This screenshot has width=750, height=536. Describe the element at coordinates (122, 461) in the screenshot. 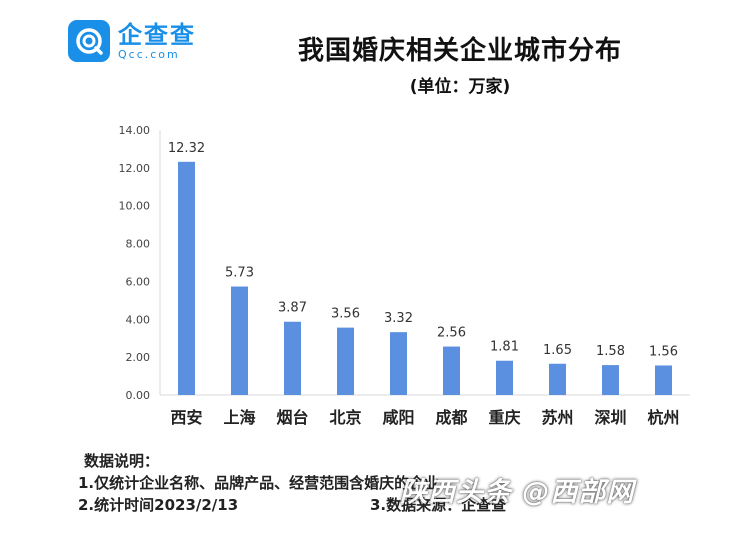

I see `notes-heading: 数据说明：` at that location.